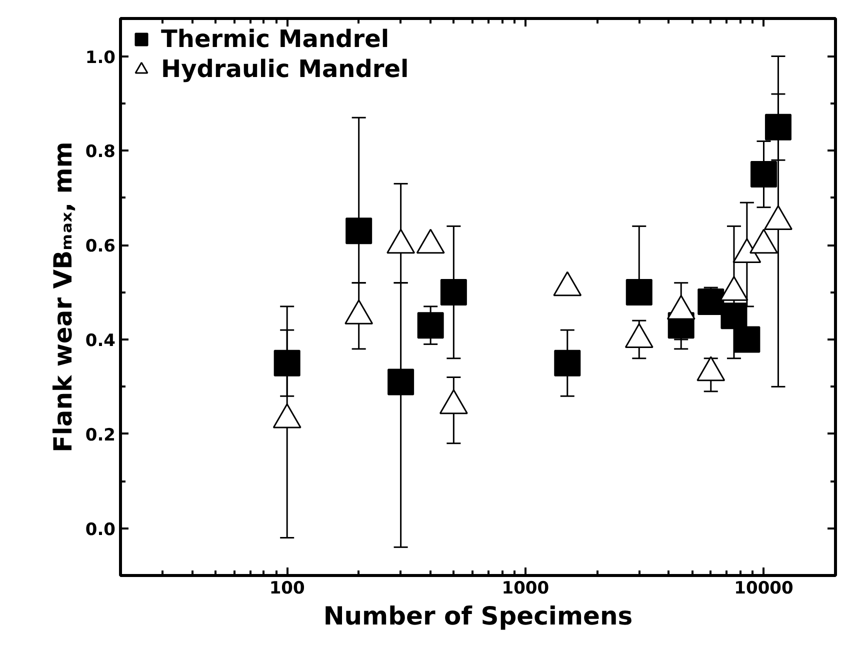 The width and height of the screenshot is (843, 665). What do you see at coordinates (526, 588) in the screenshot?
I see `x-tick-label: 1000` at bounding box center [526, 588].